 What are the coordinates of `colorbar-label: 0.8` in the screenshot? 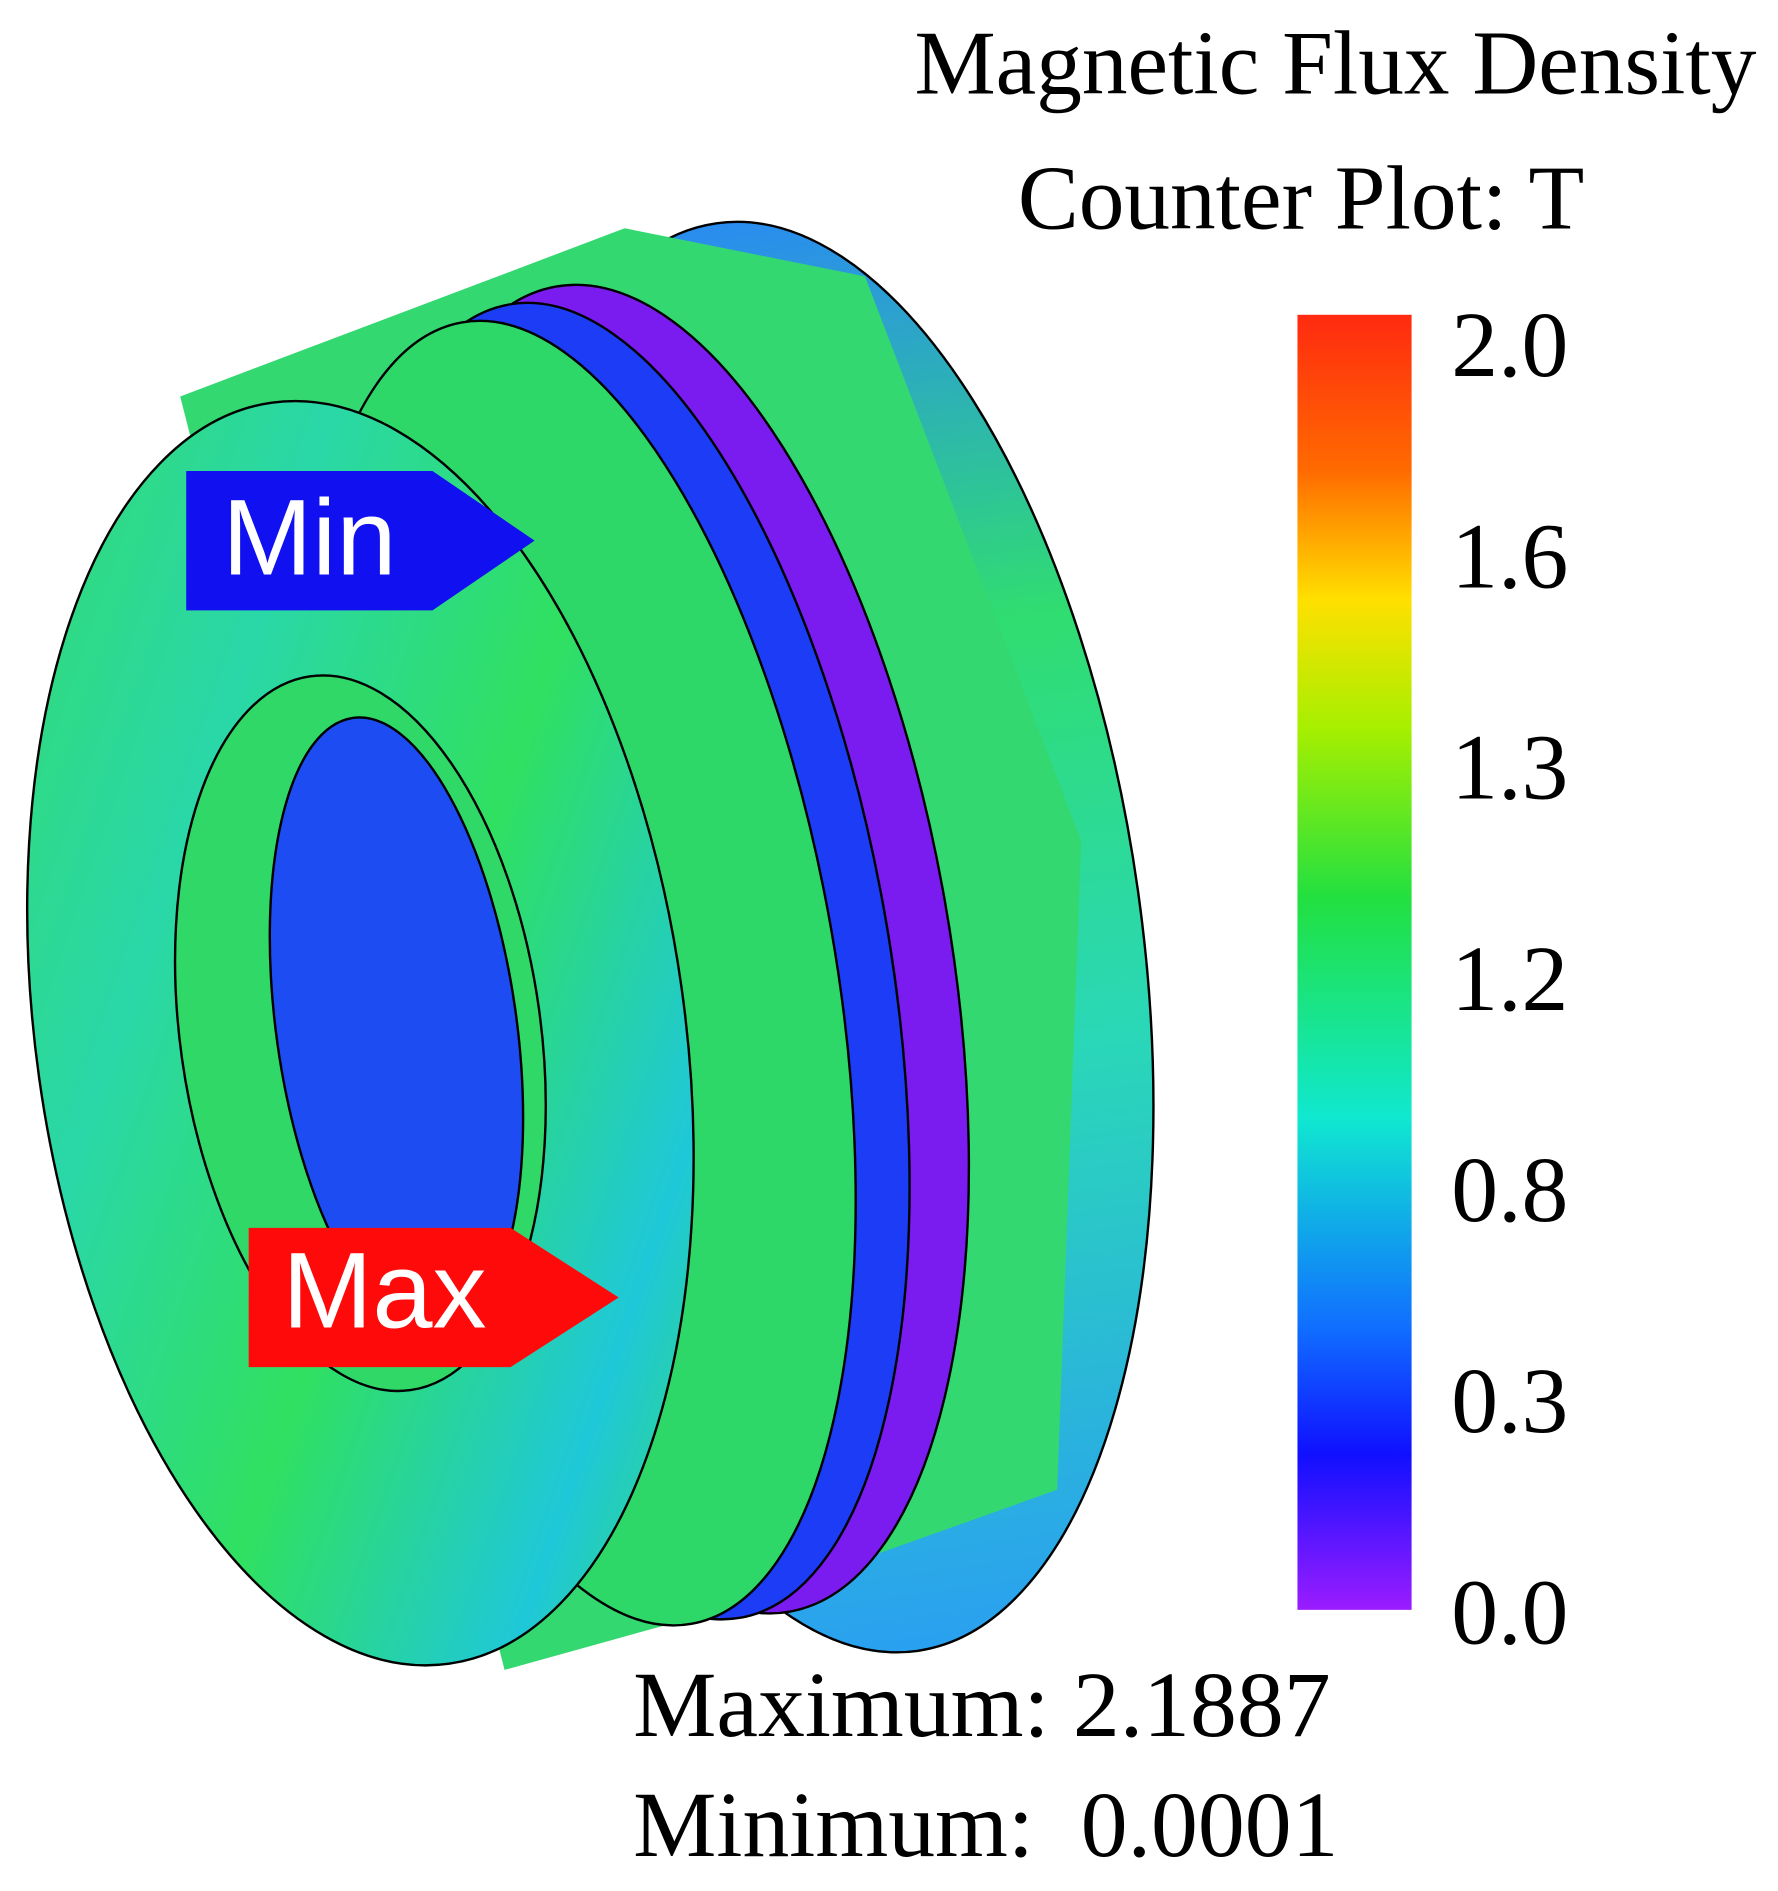 It's located at (1509, 1190).